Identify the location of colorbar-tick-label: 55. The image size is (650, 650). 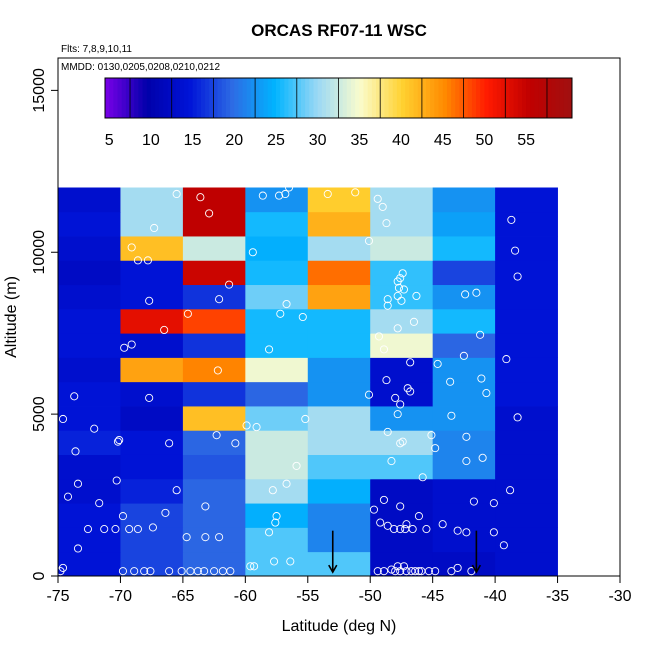
(526, 140).